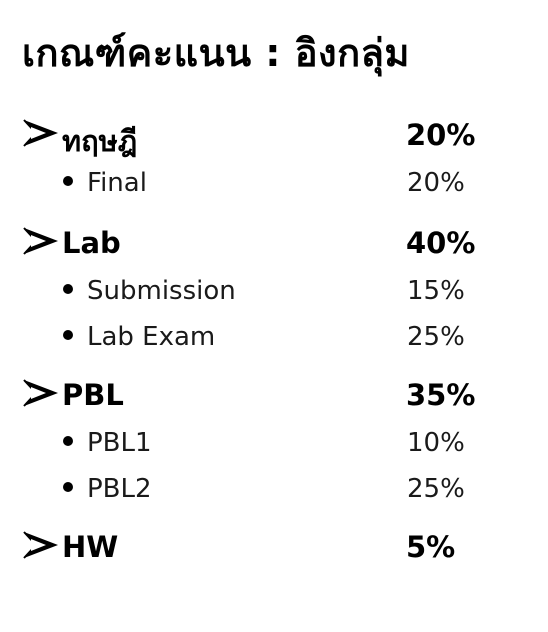 Image resolution: width=548 pixels, height=632 pixels. What do you see at coordinates (274, 296) in the screenshot?
I see `list-item: Submission 15%` at bounding box center [274, 296].